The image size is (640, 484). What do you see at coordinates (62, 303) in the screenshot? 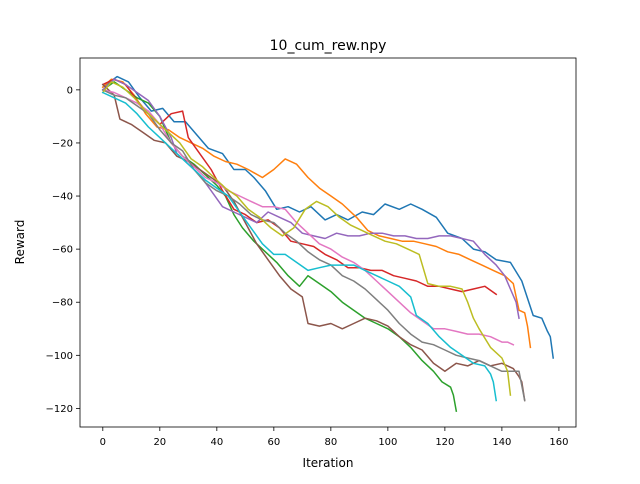
I see `y-tick-label: −80` at bounding box center [62, 303].